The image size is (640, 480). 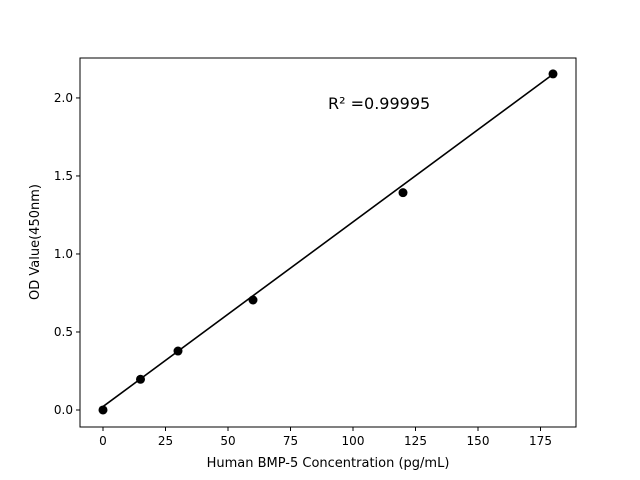 What do you see at coordinates (379, 103) in the screenshot?
I see `r-squared-annotation: R² =0.99995` at bounding box center [379, 103].